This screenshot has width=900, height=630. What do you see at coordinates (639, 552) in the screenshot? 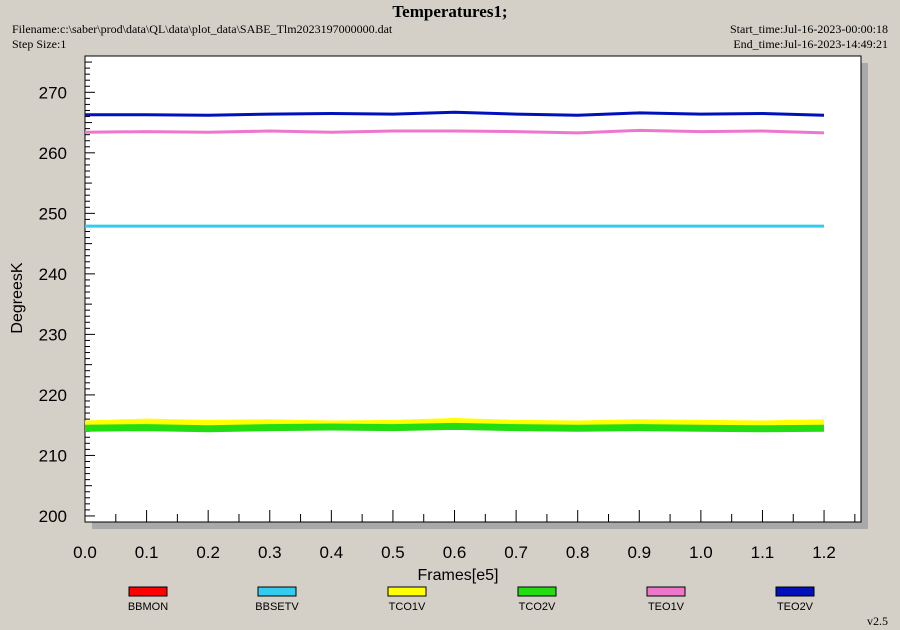
I see `x-tick-label: 0.9` at bounding box center [639, 552].